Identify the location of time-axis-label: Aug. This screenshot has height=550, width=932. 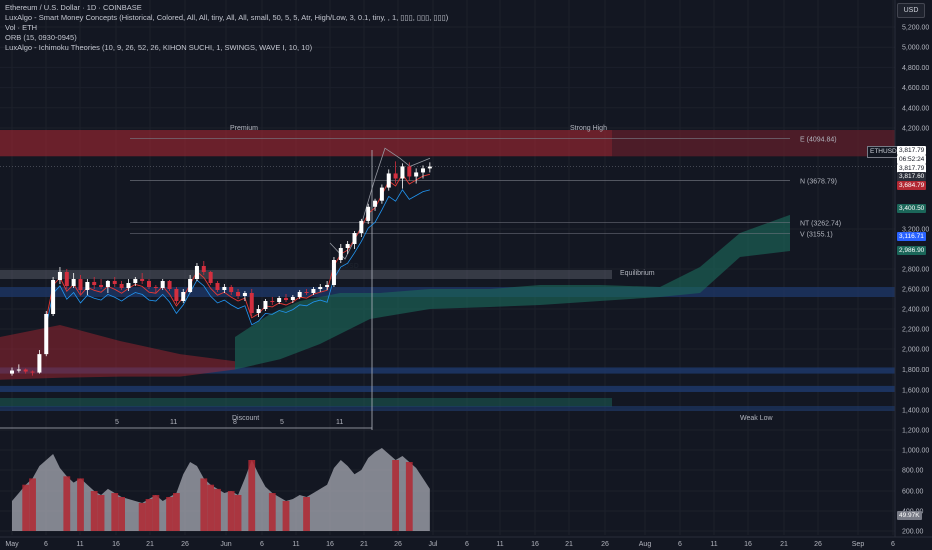
(645, 544).